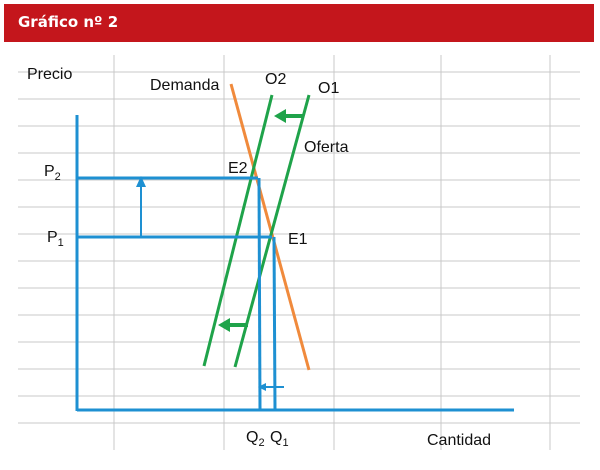  What do you see at coordinates (299, 23) in the screenshot?
I see `chart-header: Gráfico nº 2` at bounding box center [299, 23].